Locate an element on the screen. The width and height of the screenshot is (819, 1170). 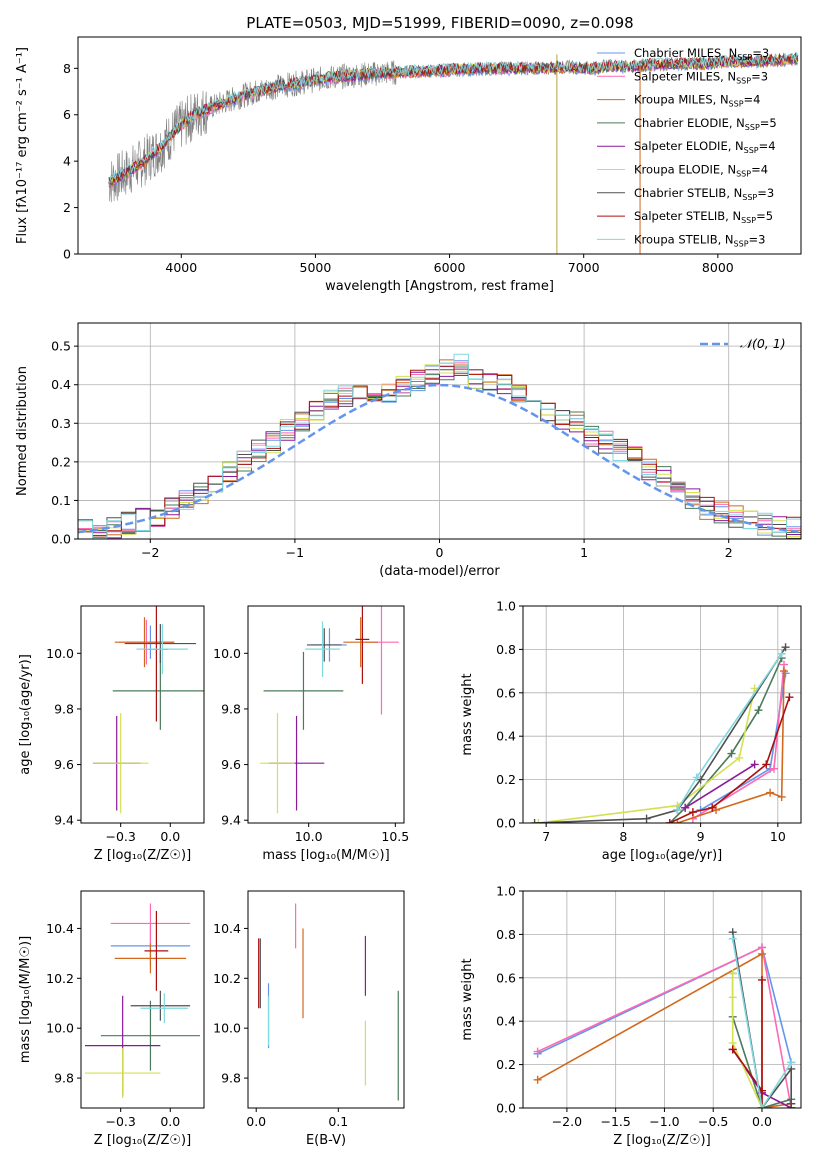
y-tick-label: 8 is located at coordinates (67, 68).